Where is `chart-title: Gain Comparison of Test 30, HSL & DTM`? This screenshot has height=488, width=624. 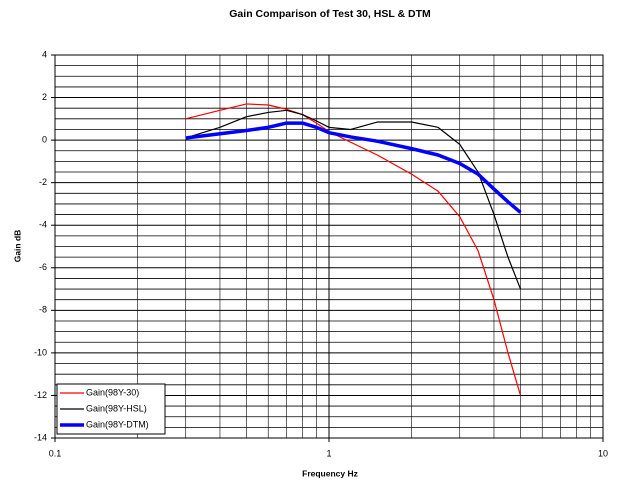
chart-title: Gain Comparison of Test 30, HSL & DTM is located at coordinates (330, 14).